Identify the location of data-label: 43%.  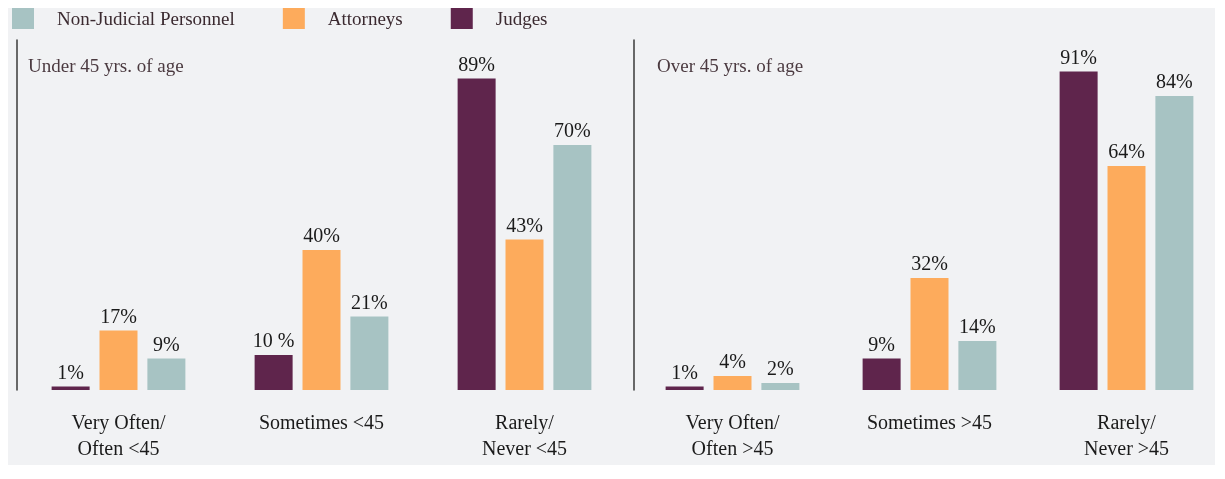
(524, 224).